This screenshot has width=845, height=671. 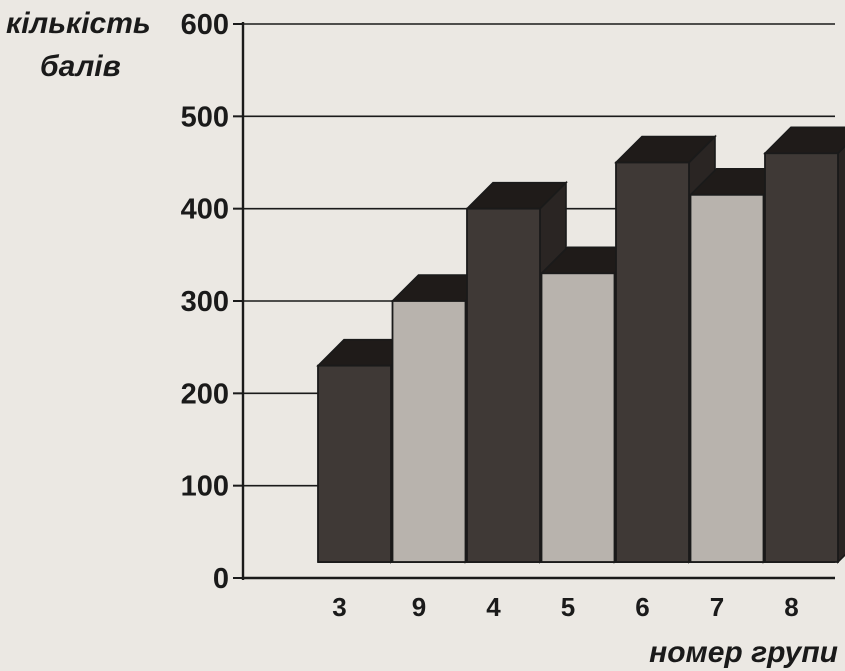 I want to click on y-tick-label: 0, so click(x=221, y=579).